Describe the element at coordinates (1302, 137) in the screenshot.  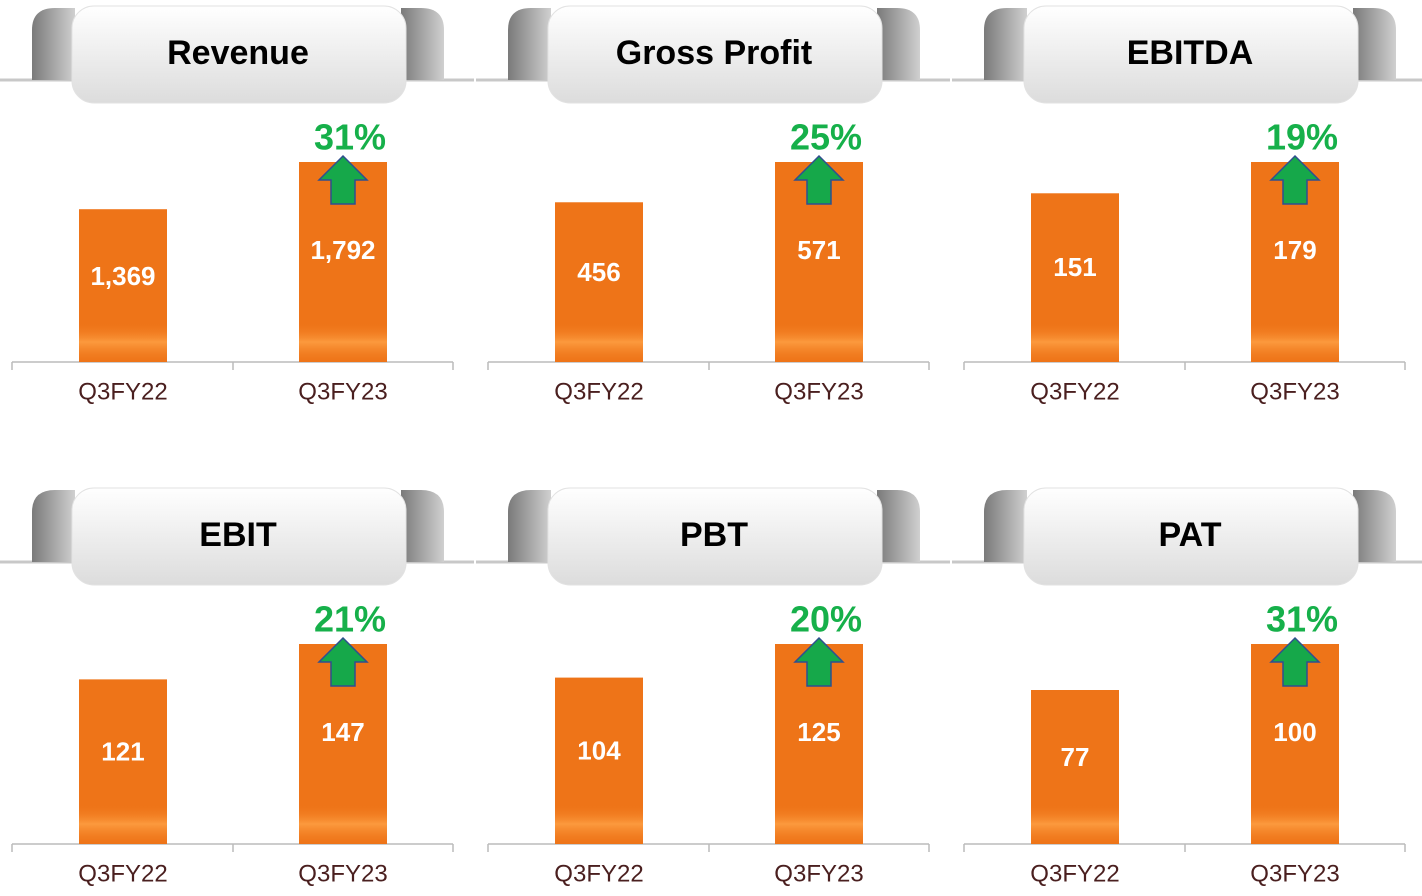
I see `growth-annotation: 19%` at that location.